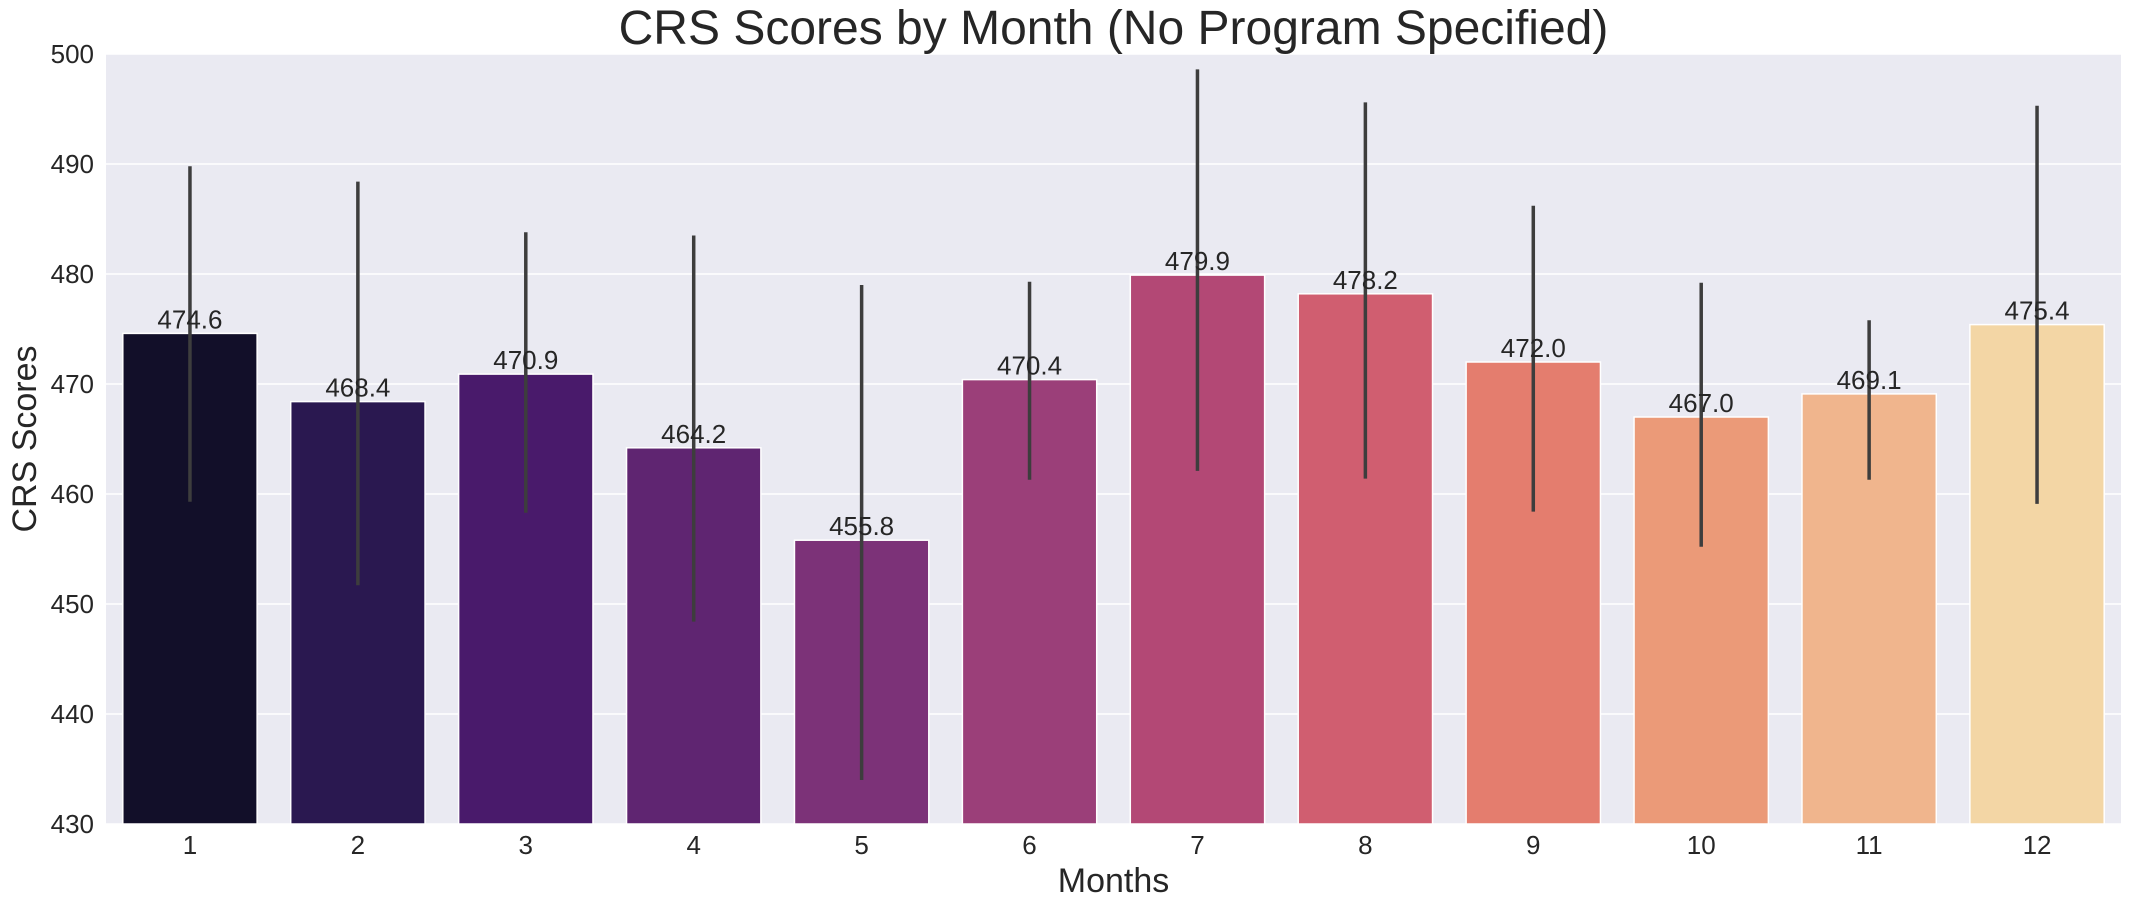 This screenshot has width=2129, height=908. What do you see at coordinates (526, 845) in the screenshot?
I see `x-tick-label: 3` at bounding box center [526, 845].